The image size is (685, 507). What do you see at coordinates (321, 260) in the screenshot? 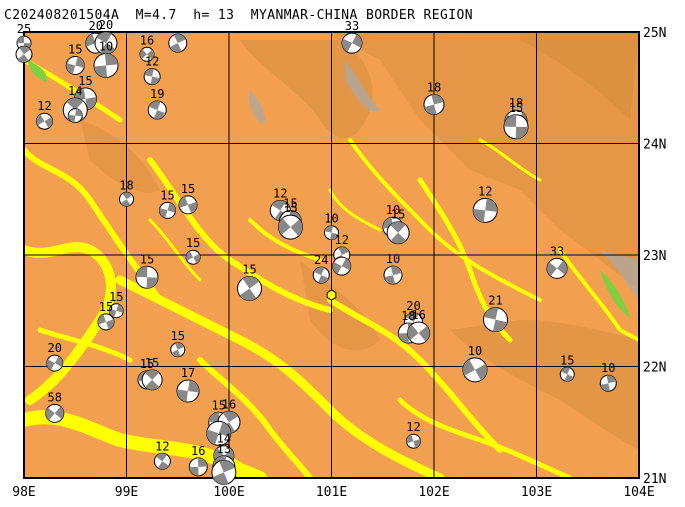
I see `depth-label: 24` at bounding box center [321, 260].